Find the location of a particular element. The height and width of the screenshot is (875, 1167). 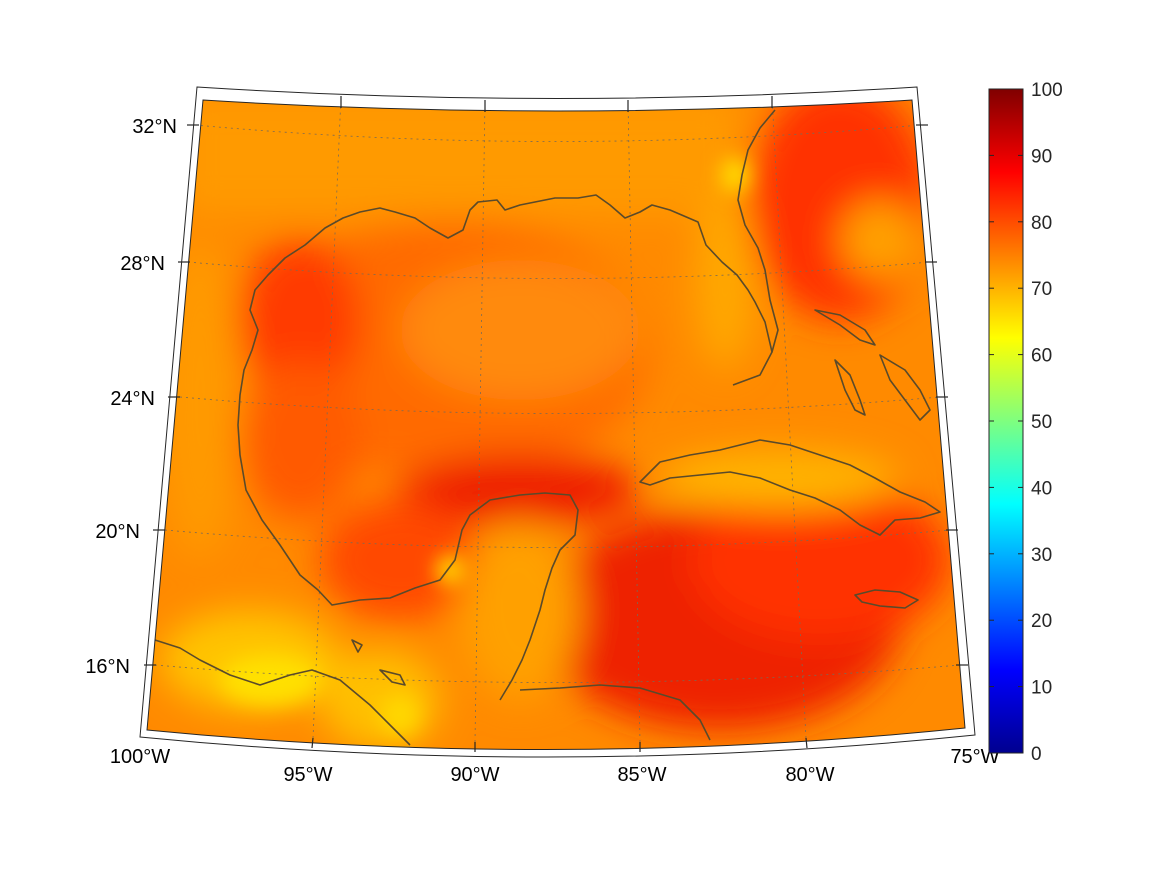

colorbar-ticks: 0 10 20 30 40 50 60 70 80 90 100 is located at coordinates (1026, 422).